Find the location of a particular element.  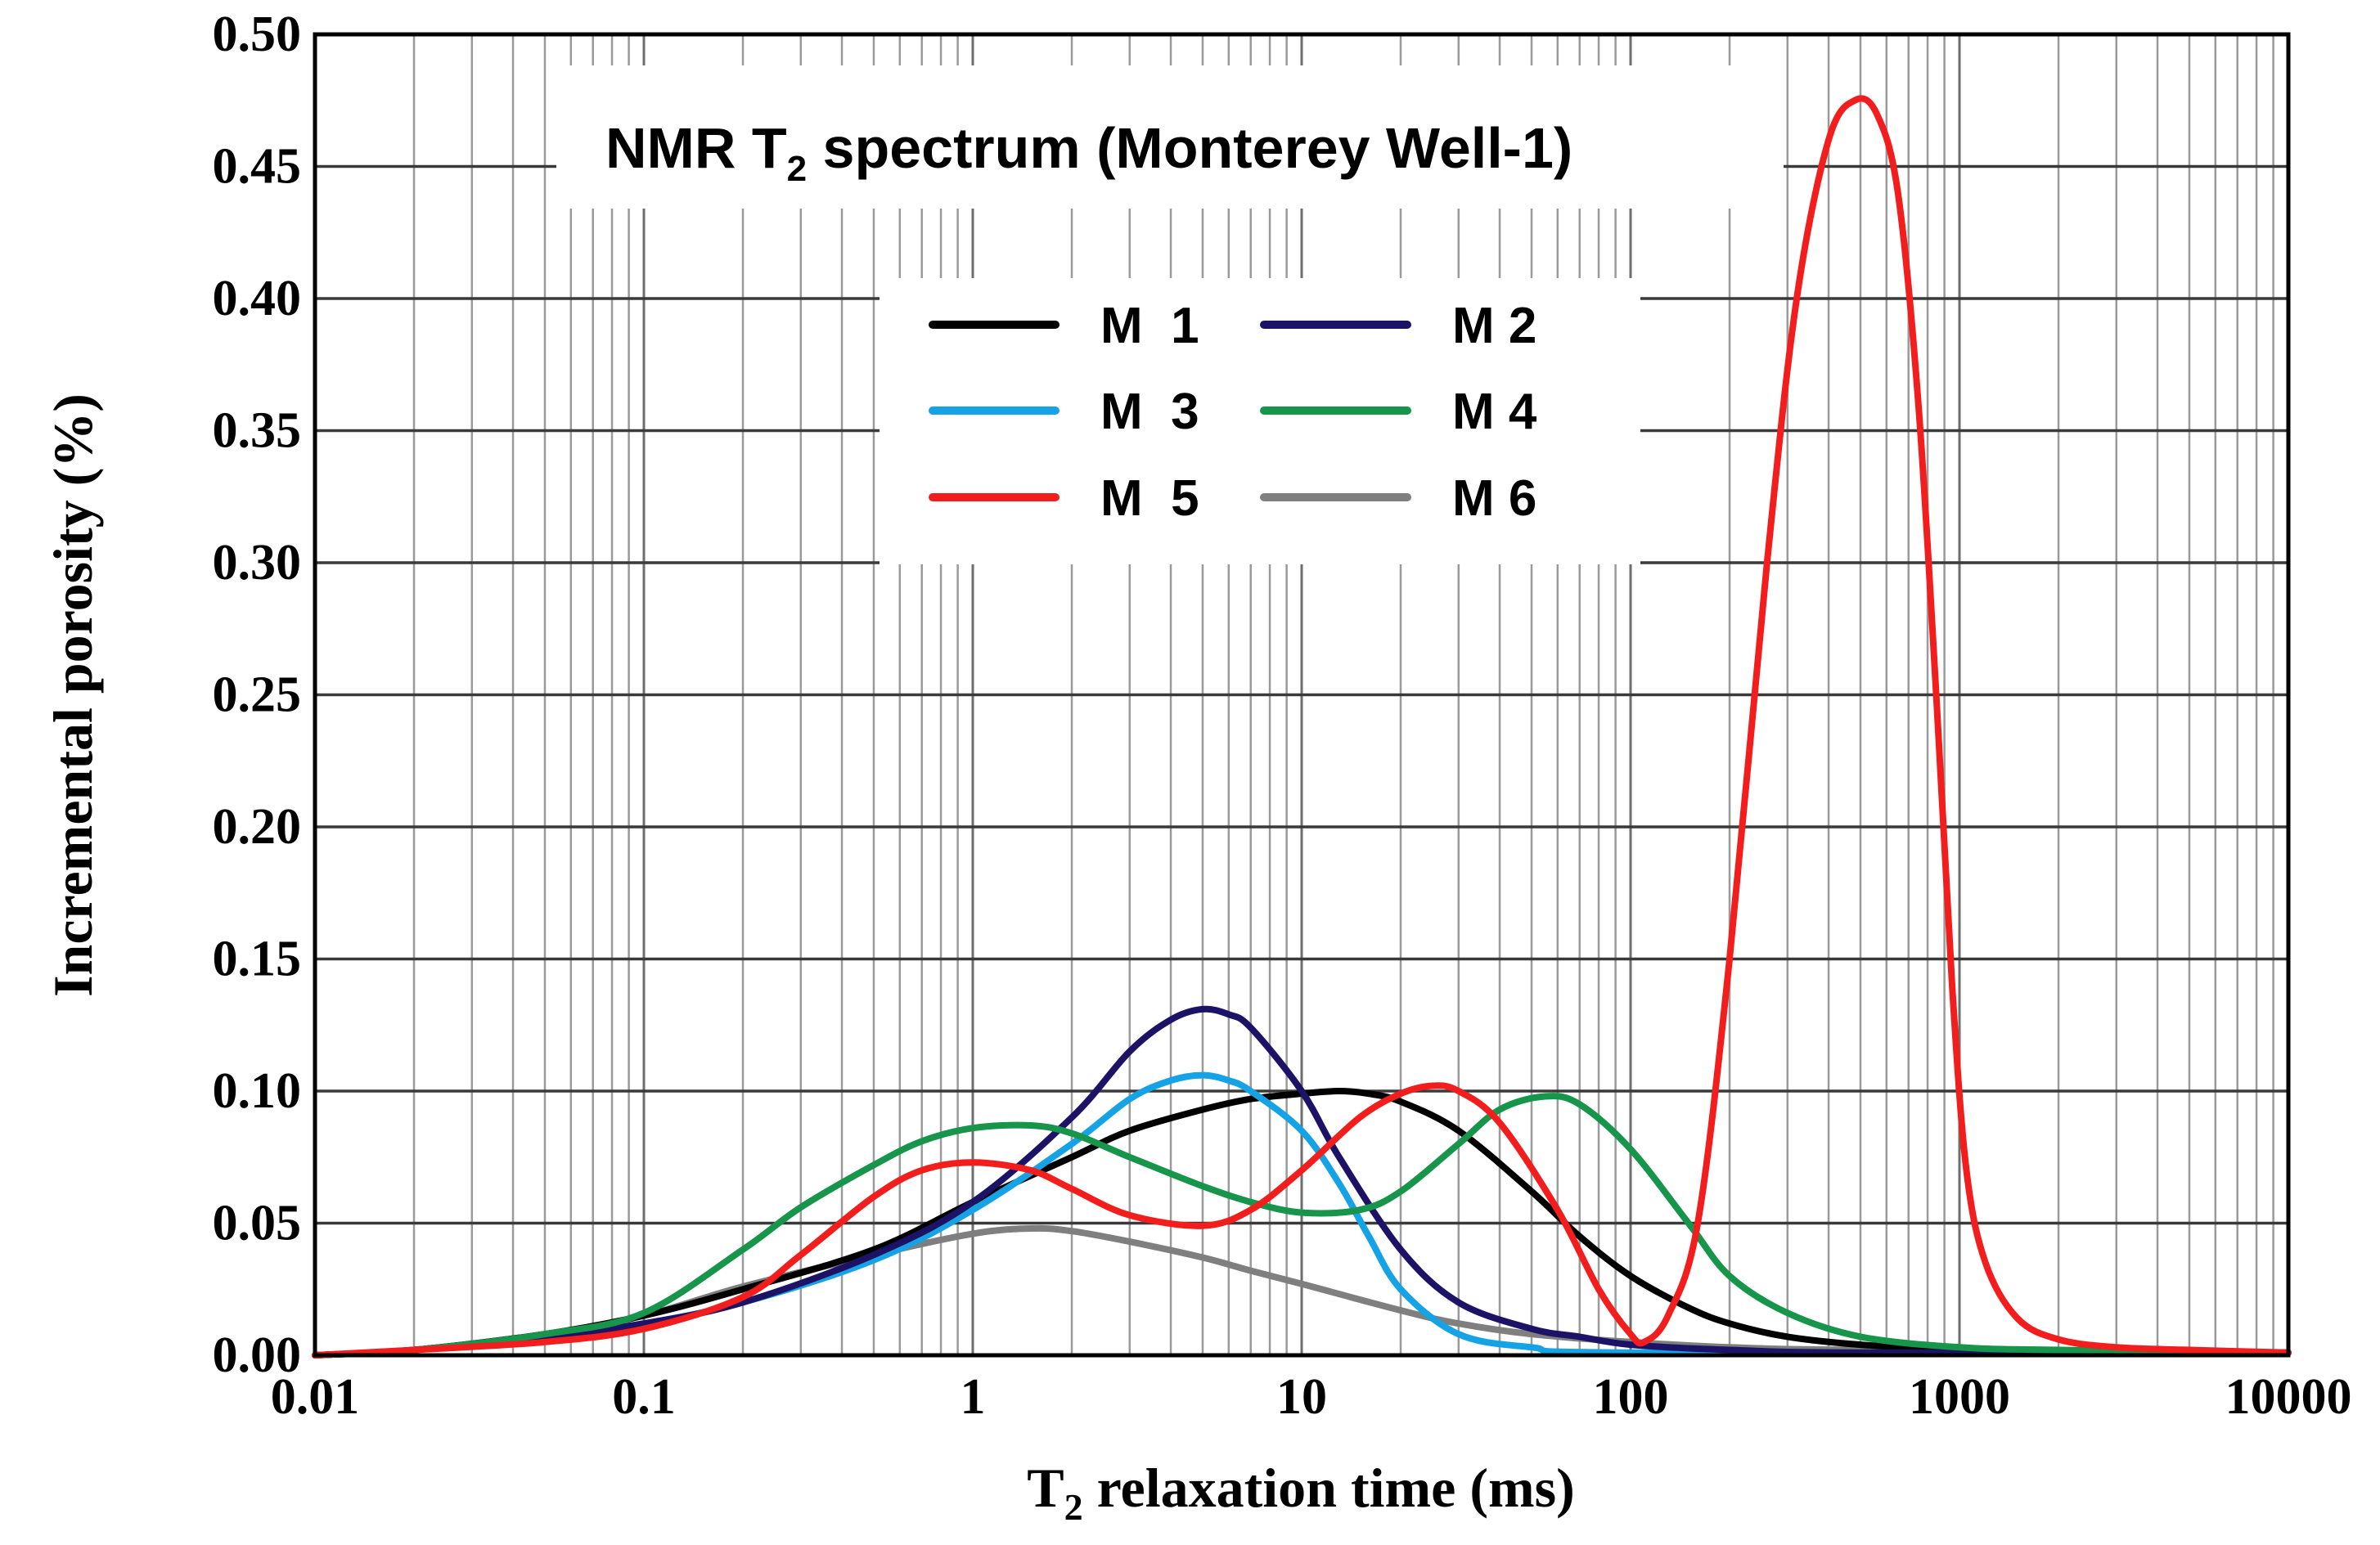

legend-label-m2: M 2 is located at coordinates (1494, 326).